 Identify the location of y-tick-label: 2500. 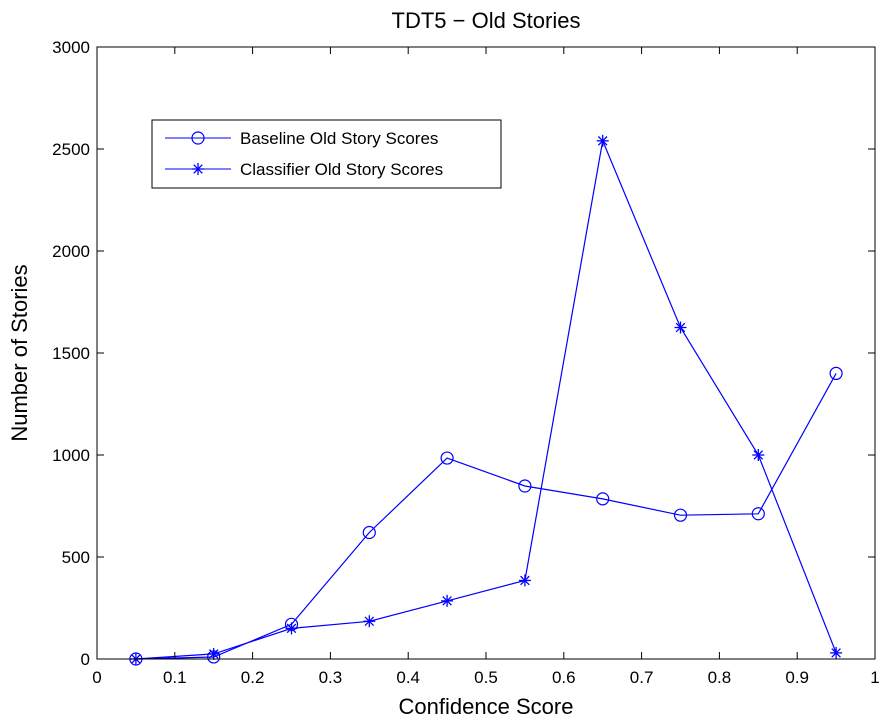
(71, 149).